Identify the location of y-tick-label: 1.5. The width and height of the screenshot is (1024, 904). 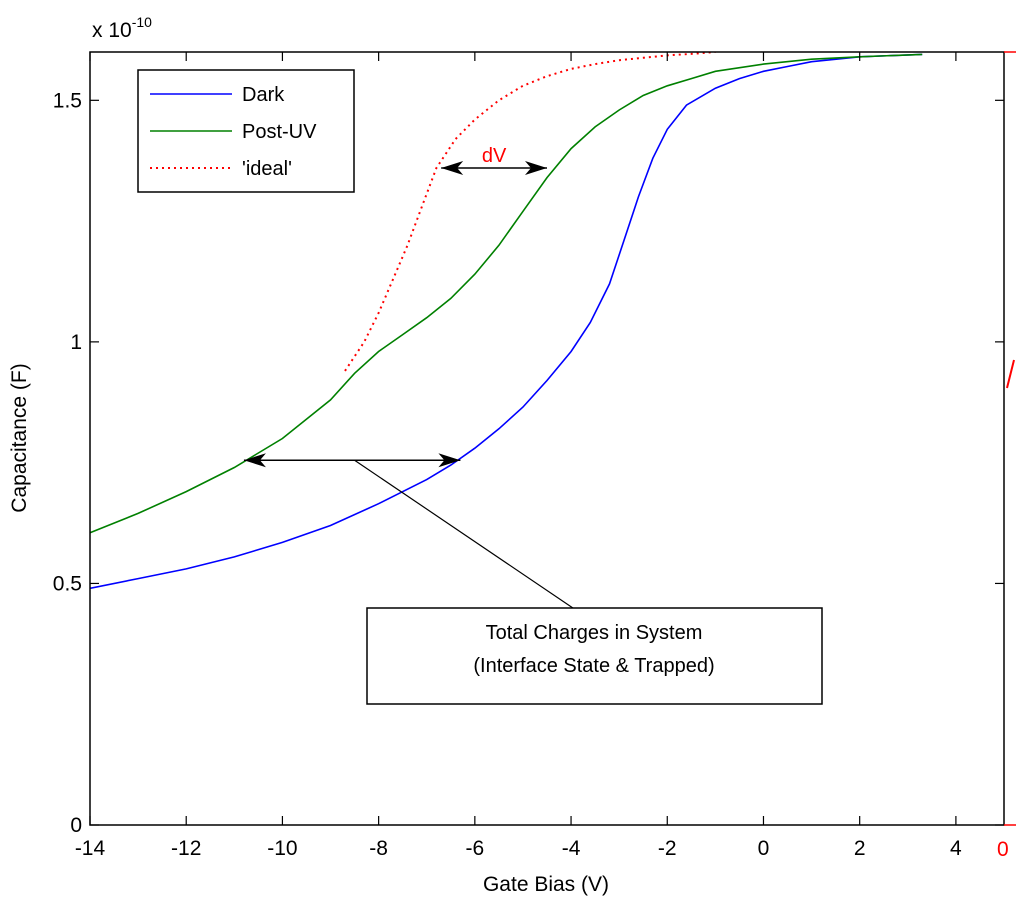
(67, 100).